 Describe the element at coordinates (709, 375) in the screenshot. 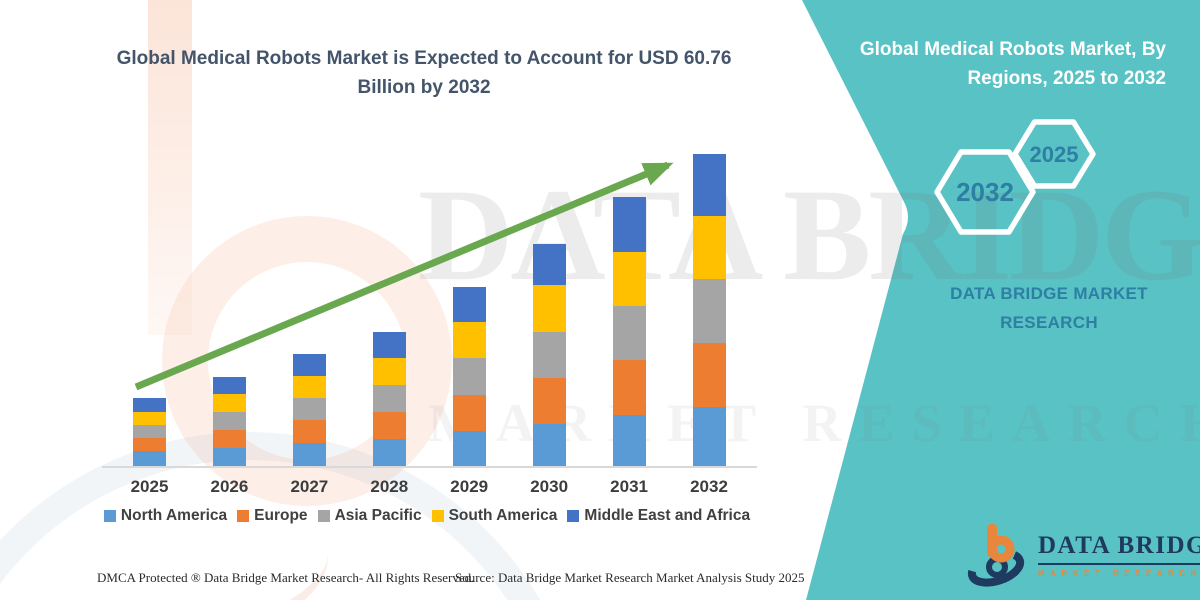

I see `bar-segment-europe-2032` at that location.